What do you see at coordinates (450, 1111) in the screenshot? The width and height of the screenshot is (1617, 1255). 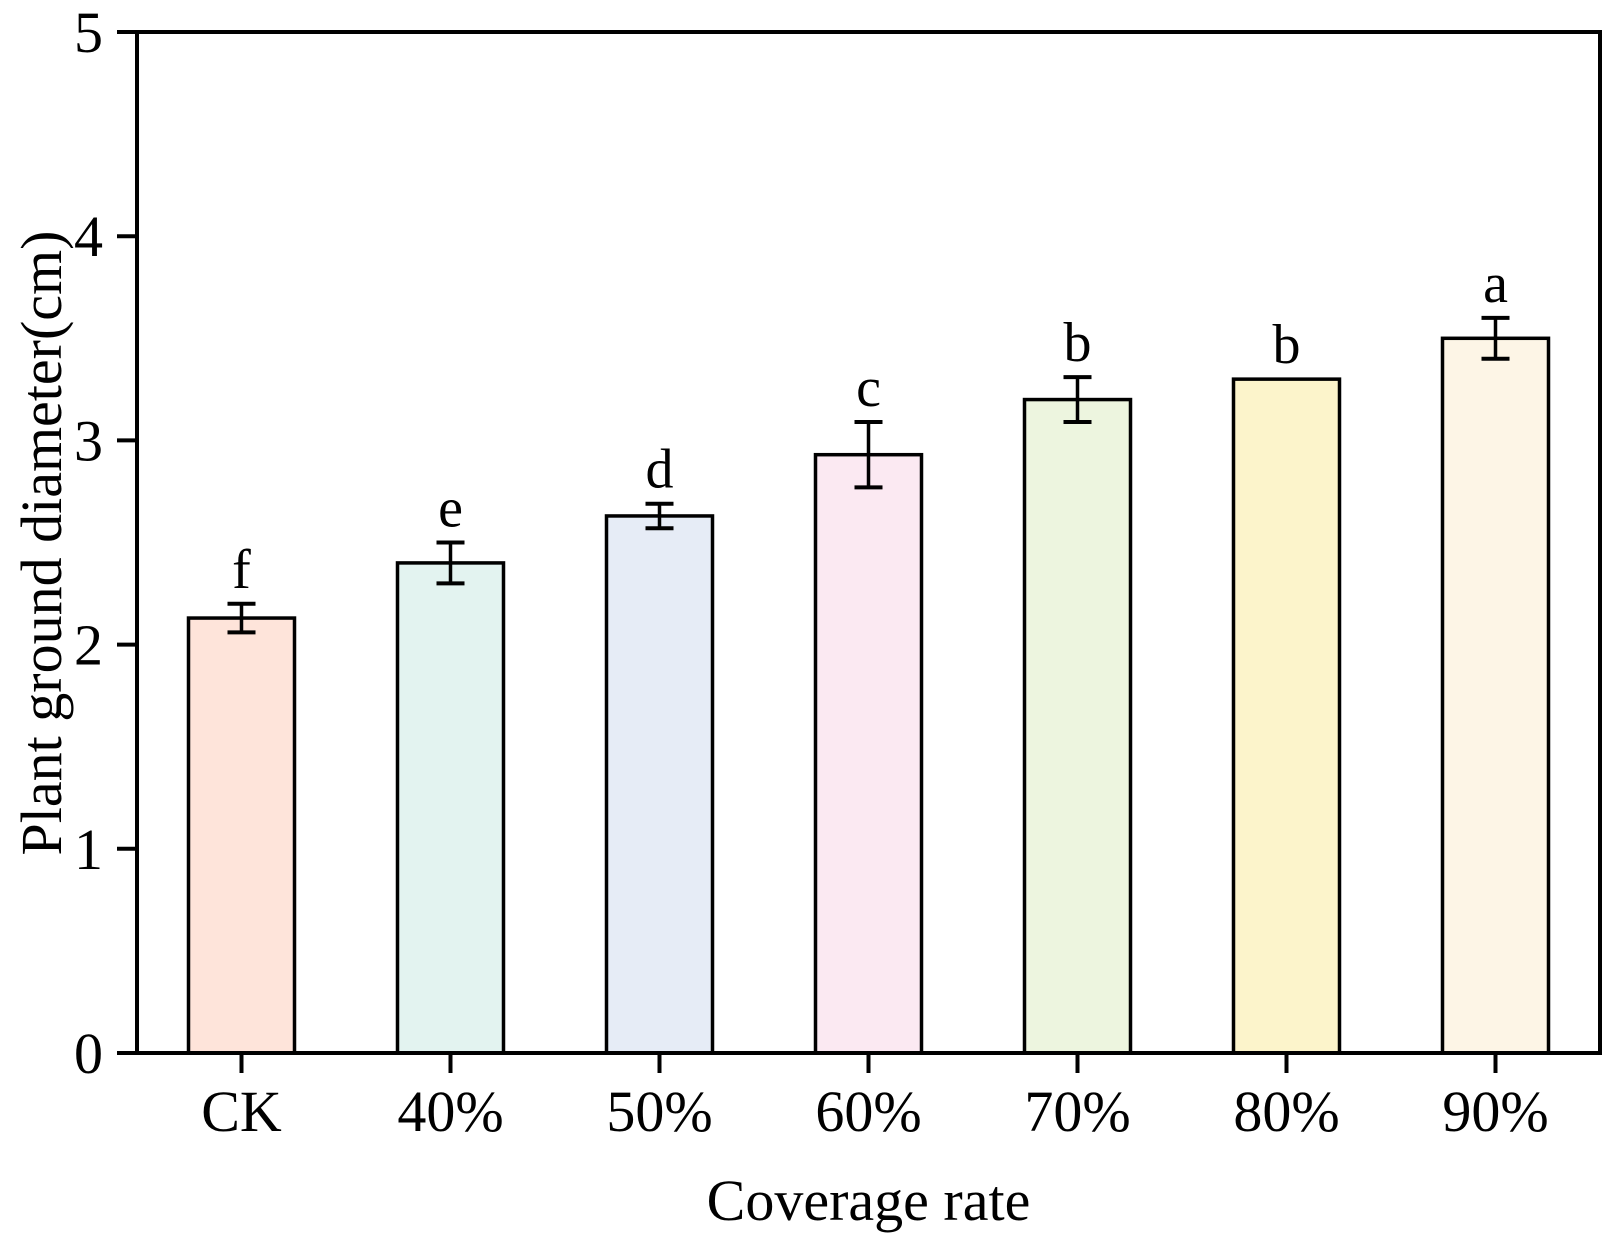 I see `x-tick-label: 40%` at bounding box center [450, 1111].